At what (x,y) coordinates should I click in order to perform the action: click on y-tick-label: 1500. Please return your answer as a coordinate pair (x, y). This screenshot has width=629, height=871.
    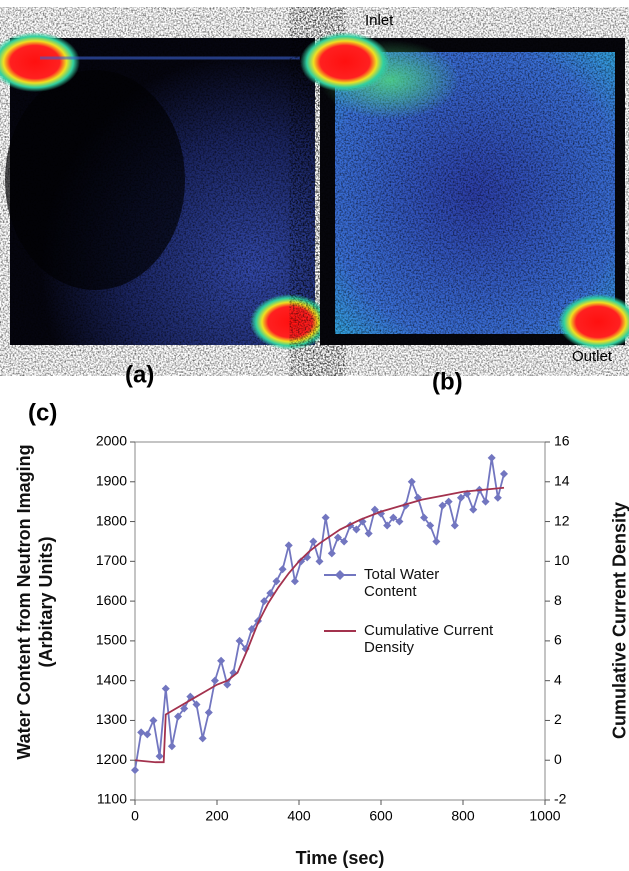
    Looking at the image, I should click on (111, 640).